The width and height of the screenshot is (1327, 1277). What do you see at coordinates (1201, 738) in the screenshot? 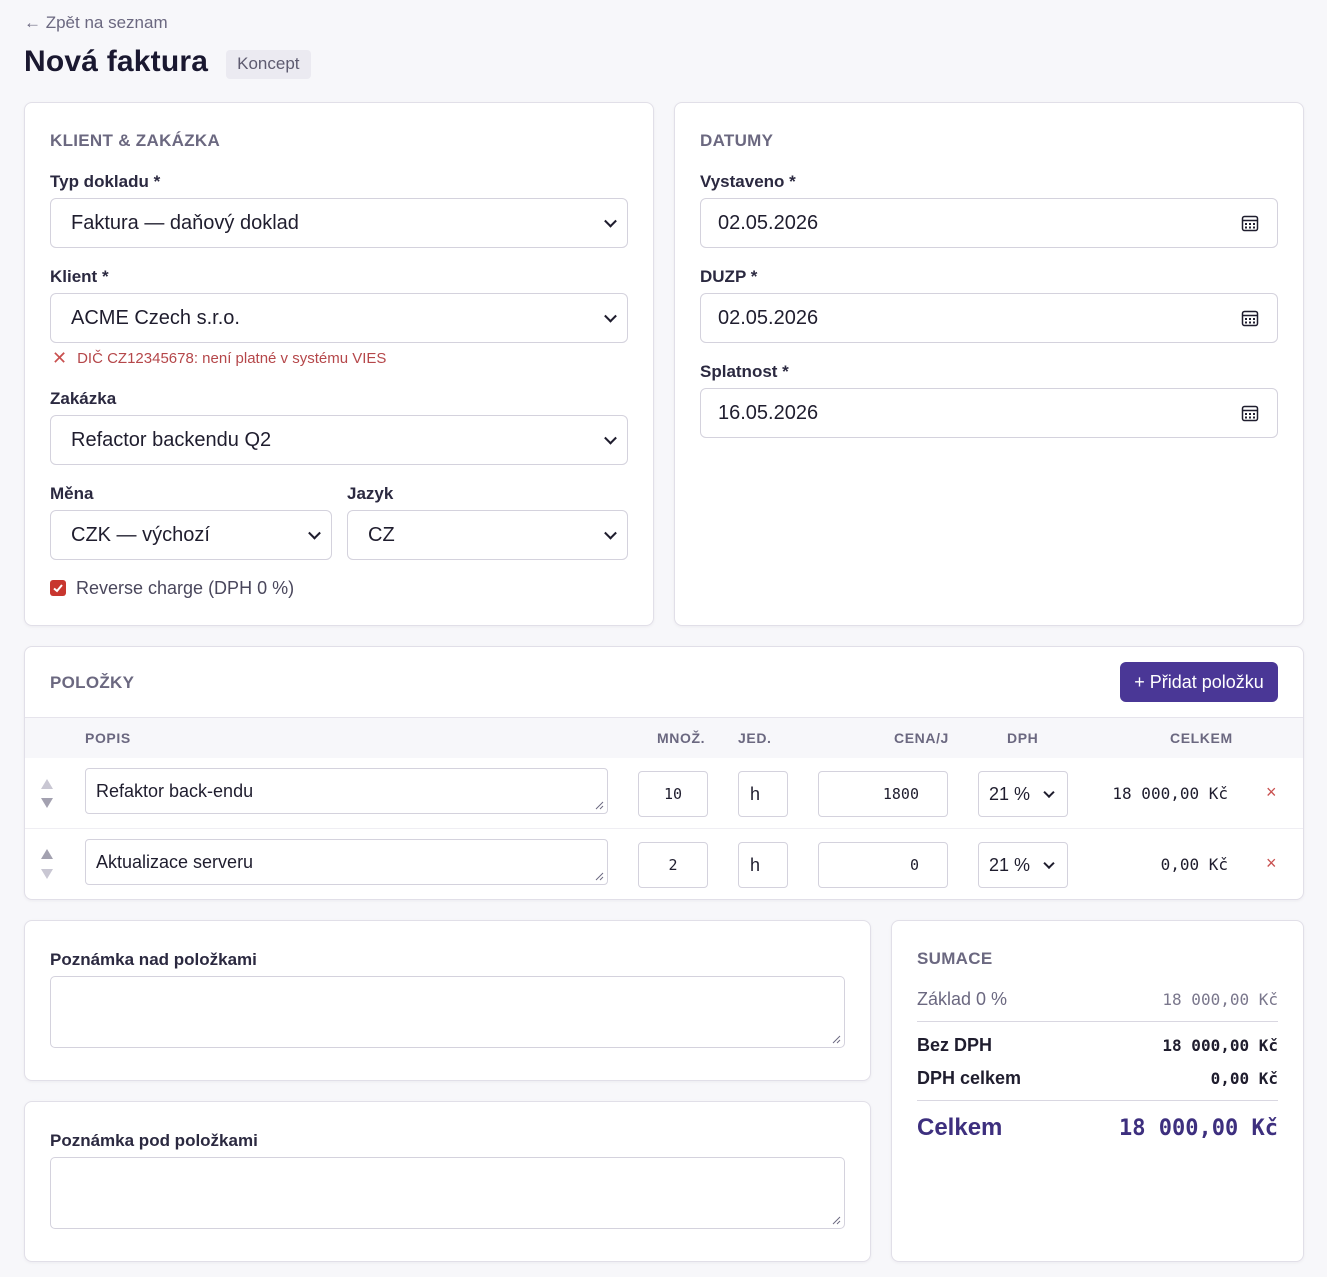
I see `col-total: CELKEM` at bounding box center [1201, 738].